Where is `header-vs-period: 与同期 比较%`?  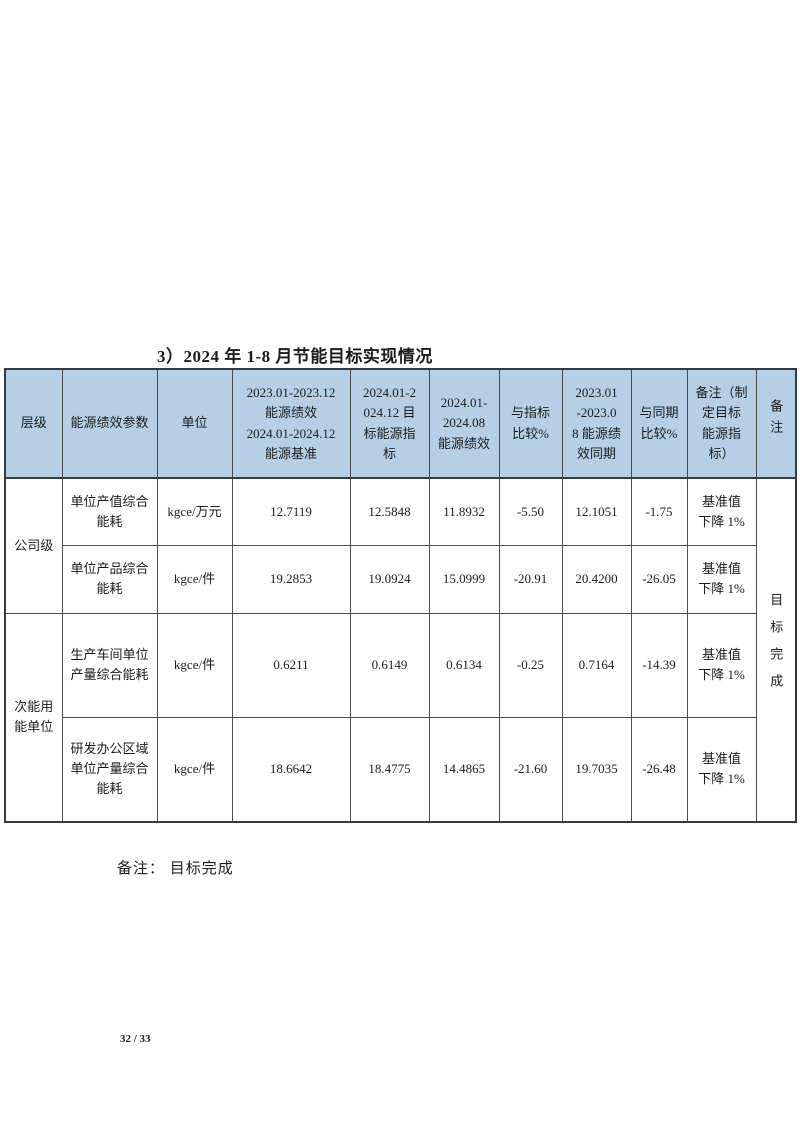
header-vs-period: 与同期 比较% is located at coordinates (659, 423).